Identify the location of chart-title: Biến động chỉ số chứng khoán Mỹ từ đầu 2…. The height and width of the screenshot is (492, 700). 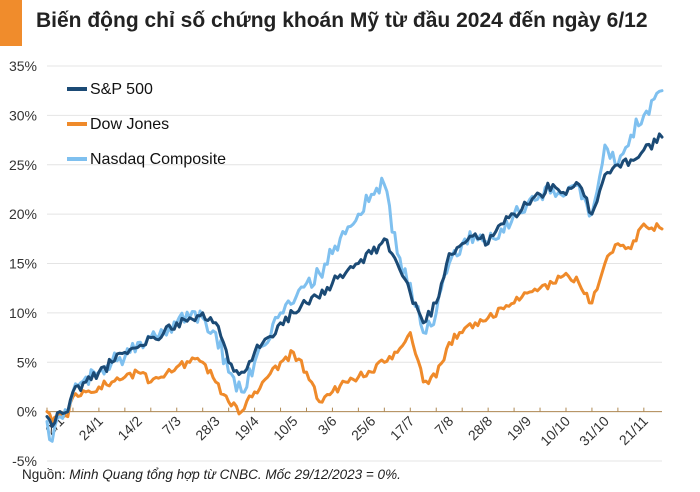
(342, 20).